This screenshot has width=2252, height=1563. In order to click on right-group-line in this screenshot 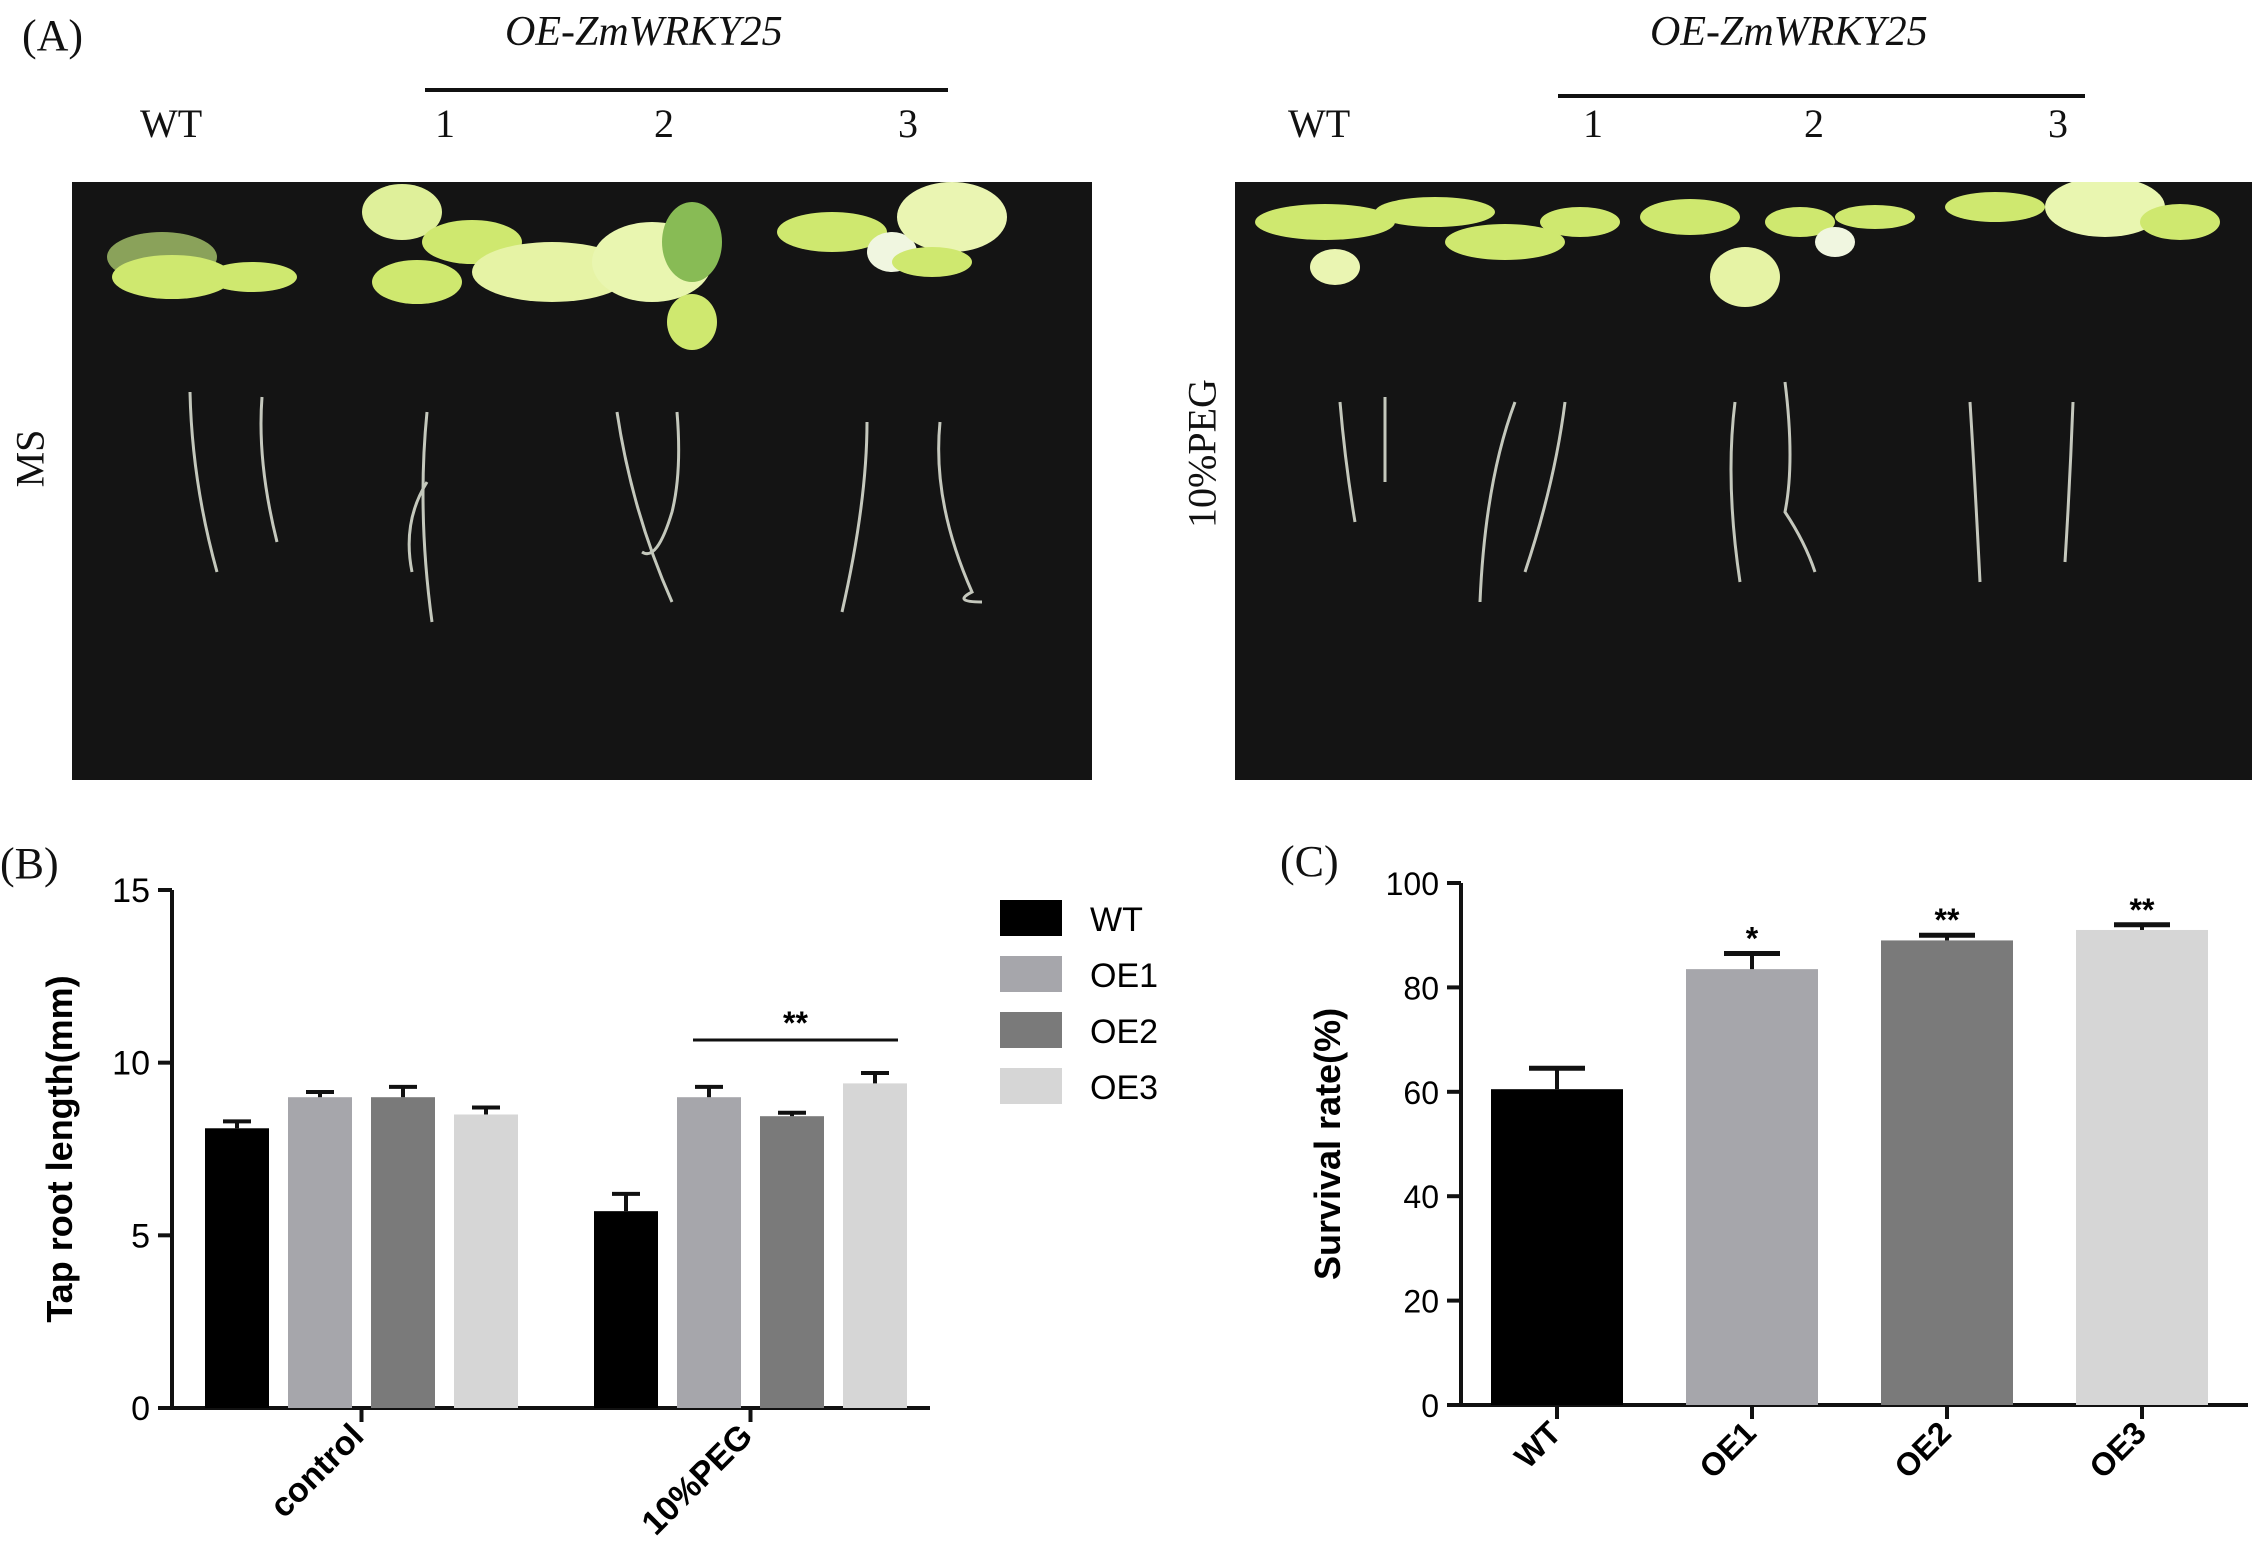, I will do `click(1821, 96)`.